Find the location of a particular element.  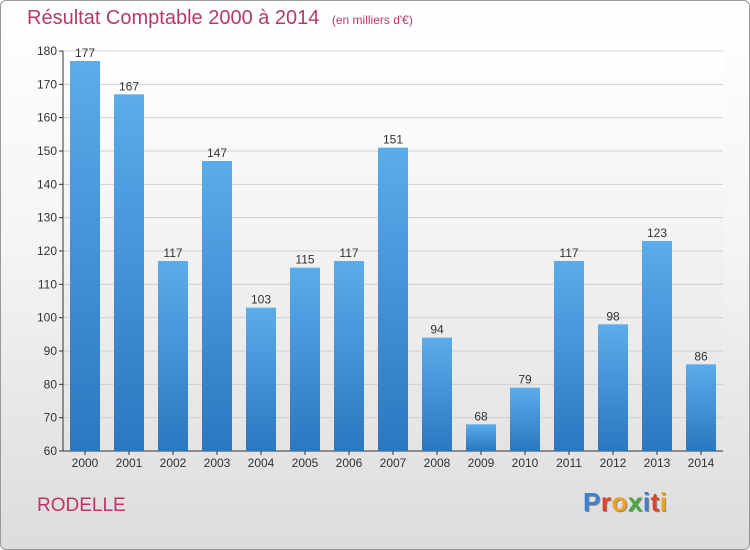

y-tick-label: 140 is located at coordinates (47, 184).